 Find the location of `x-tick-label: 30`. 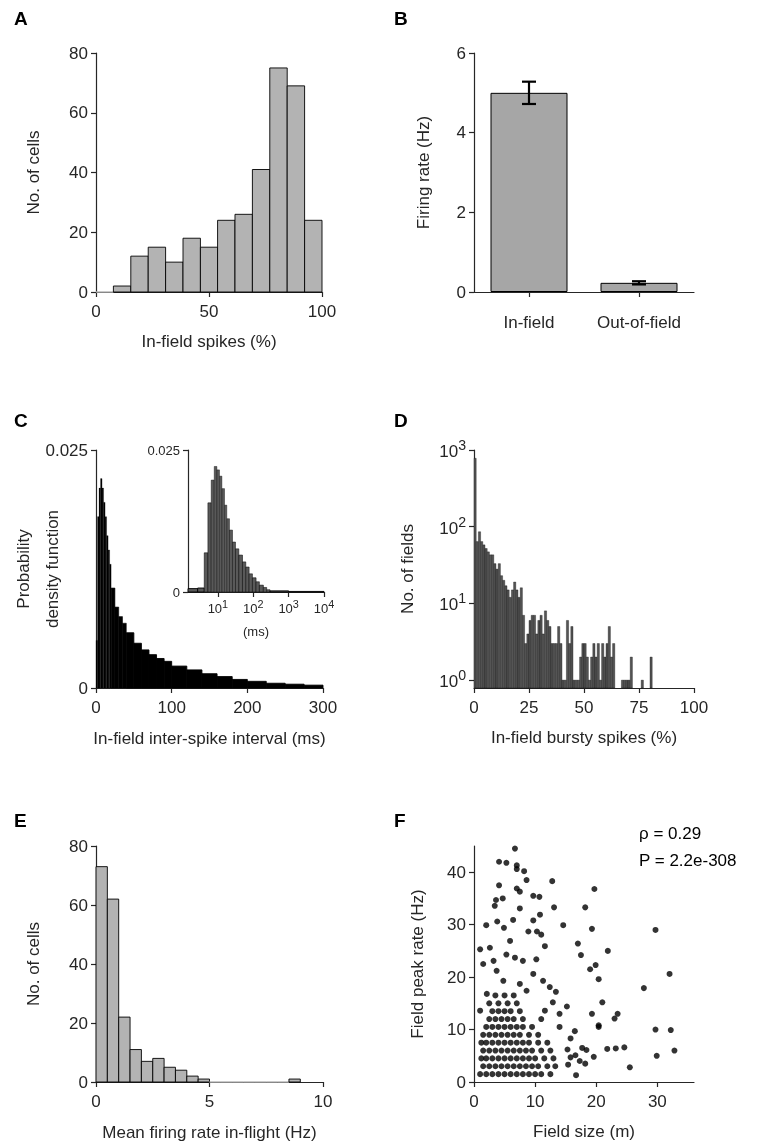

x-tick-label: 30 is located at coordinates (657, 1102).